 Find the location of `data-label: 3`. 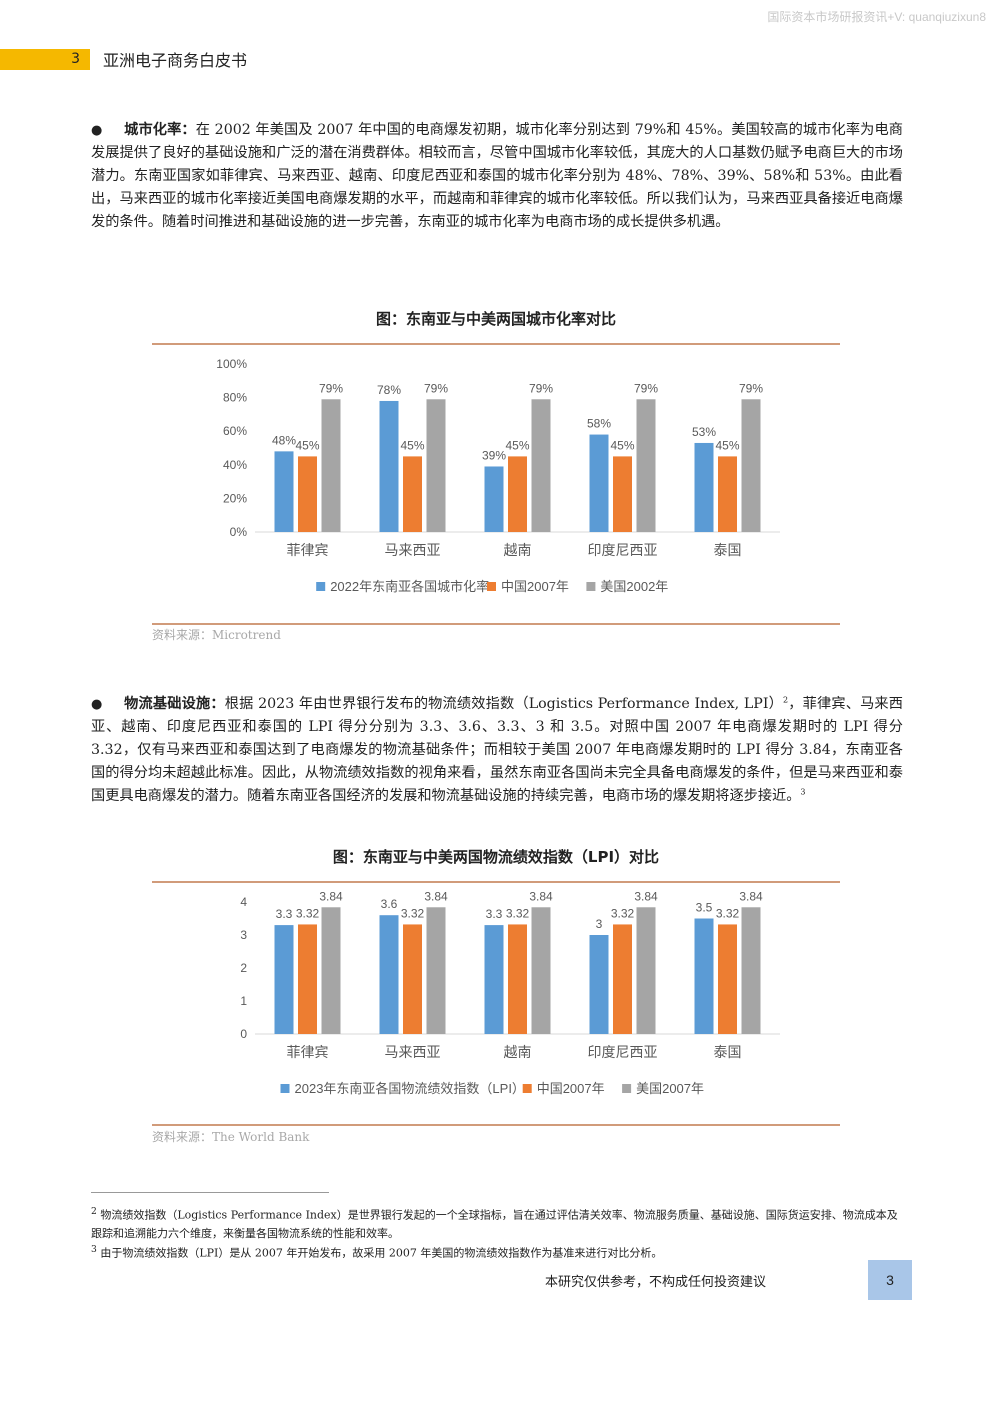

data-label: 3 is located at coordinates (599, 924).